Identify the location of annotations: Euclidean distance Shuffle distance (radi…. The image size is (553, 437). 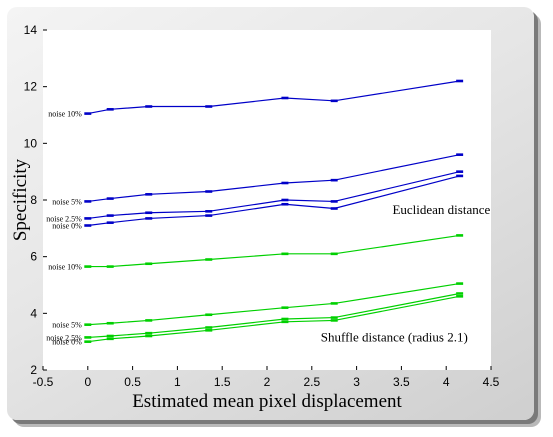
(406, 273).